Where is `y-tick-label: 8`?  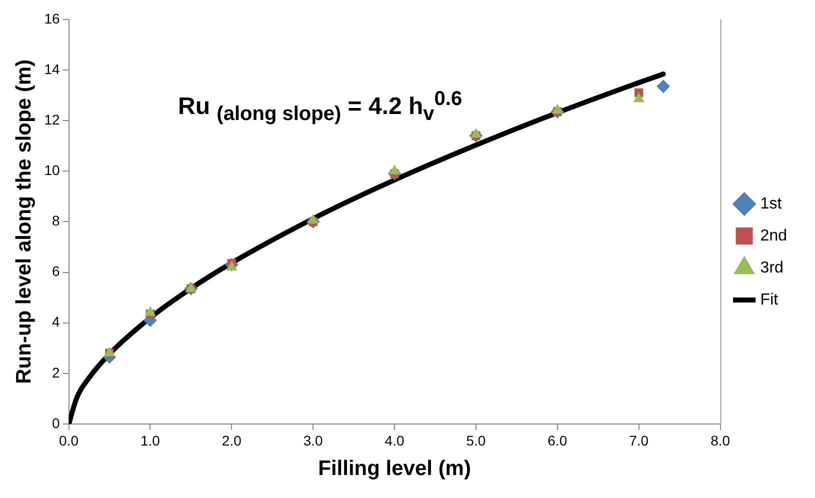
y-tick-label: 8 is located at coordinates (56, 220).